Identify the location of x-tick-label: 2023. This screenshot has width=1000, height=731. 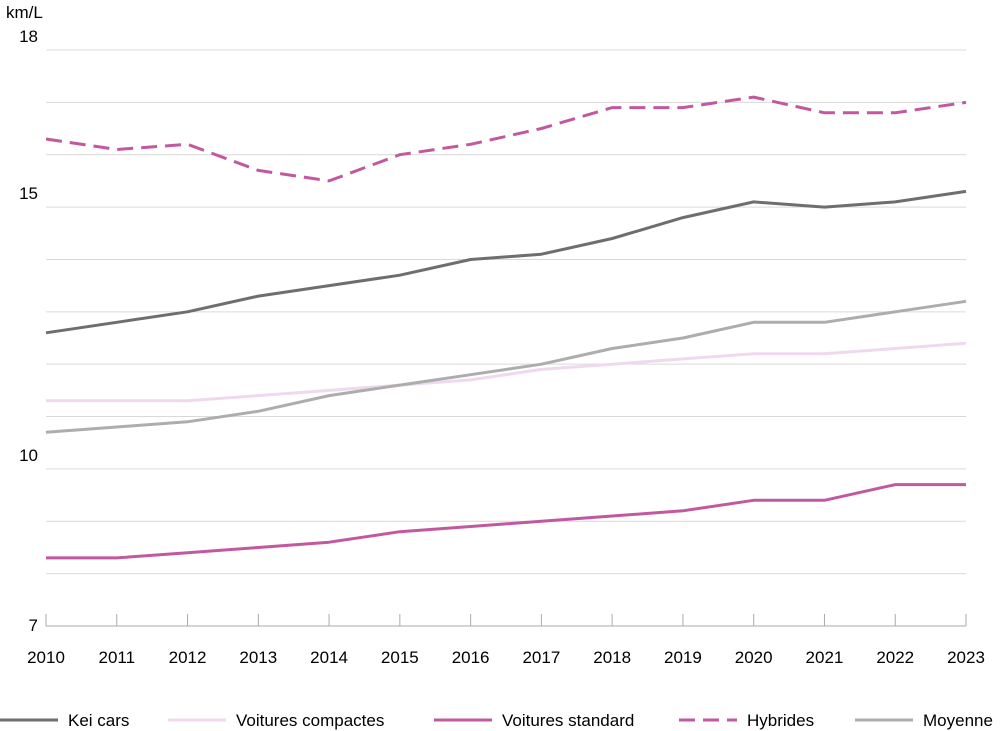
(966, 657).